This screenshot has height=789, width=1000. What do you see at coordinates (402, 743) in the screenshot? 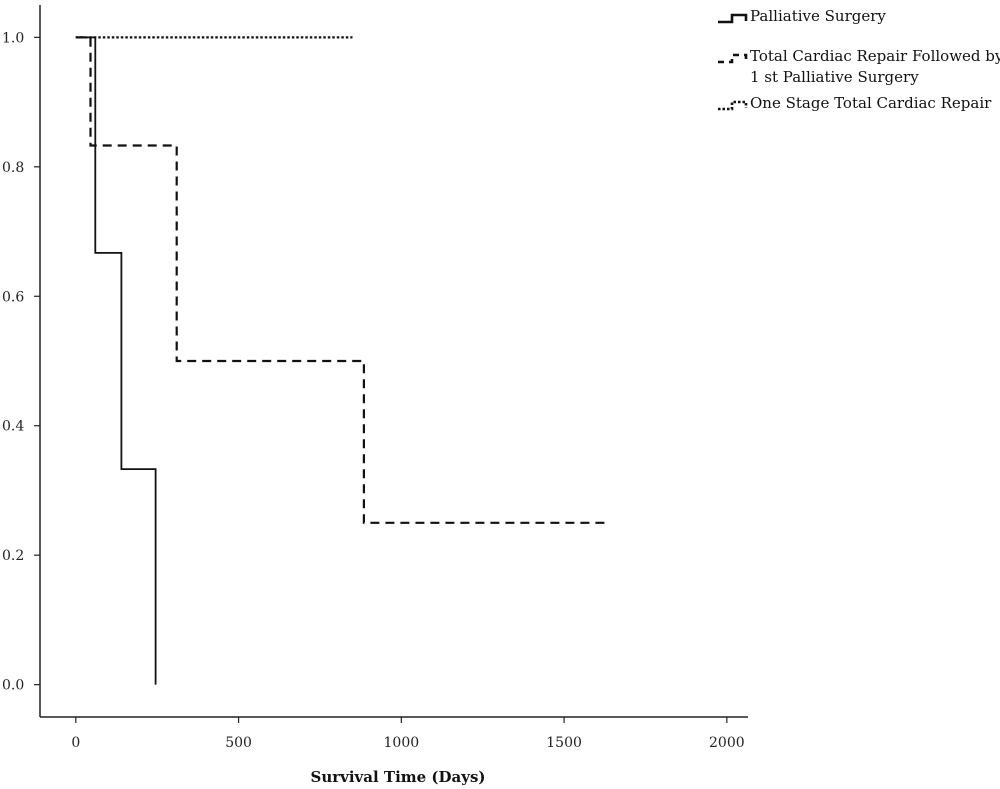
I see `x-tick-label-1000: 1000` at bounding box center [402, 743].